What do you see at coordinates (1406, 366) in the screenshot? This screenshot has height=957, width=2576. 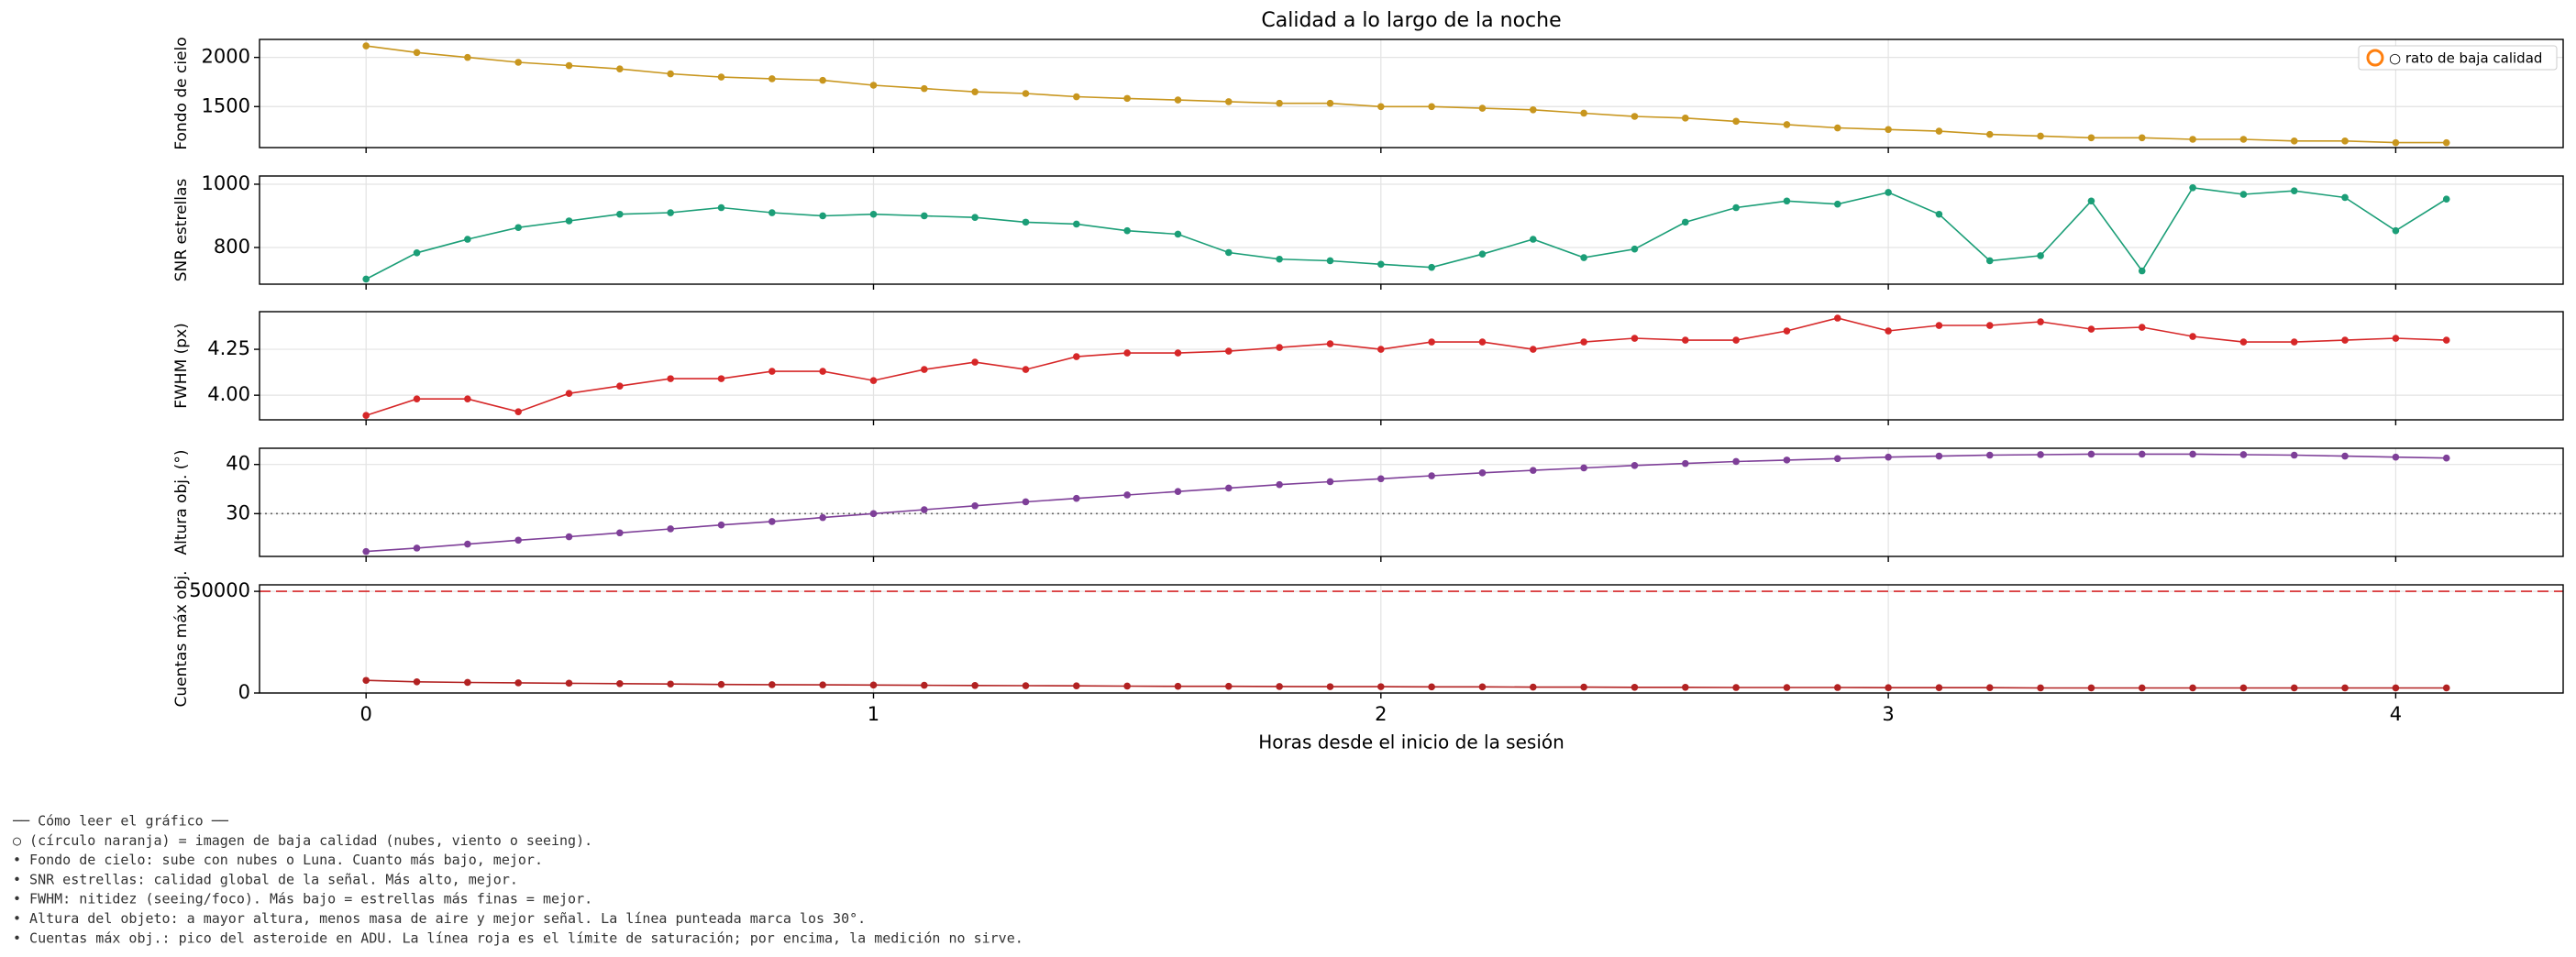 I see `series-line` at bounding box center [1406, 366].